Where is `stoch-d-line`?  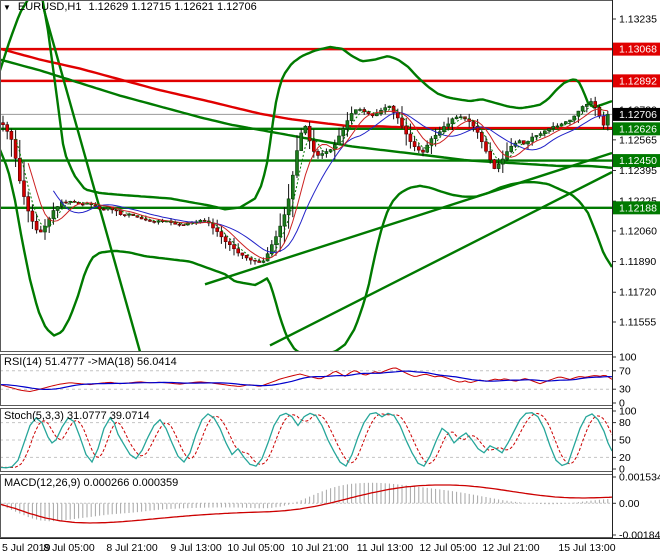 stoch-d-line is located at coordinates (306, 440).